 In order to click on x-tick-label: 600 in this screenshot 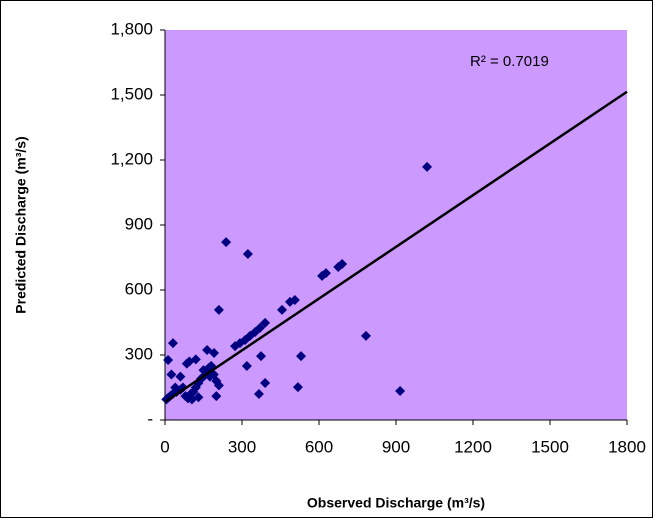, I will do `click(319, 446)`.